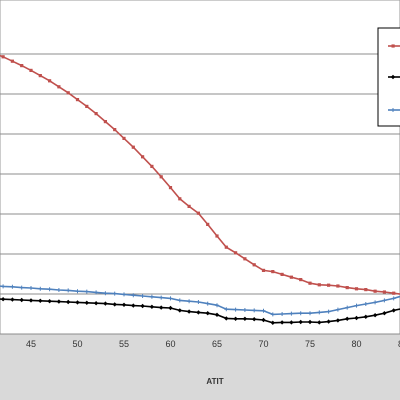 This screenshot has height=400, width=400. What do you see at coordinates (356, 344) in the screenshot?
I see `x-tick-label: 80` at bounding box center [356, 344].